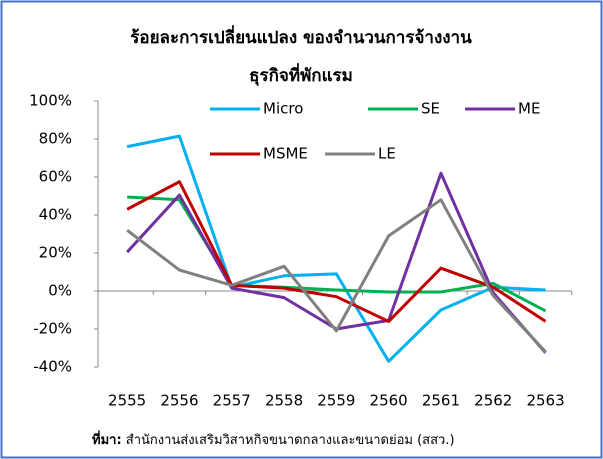  What do you see at coordinates (284, 401) in the screenshot?
I see `x-tick-label: 2558` at bounding box center [284, 401].